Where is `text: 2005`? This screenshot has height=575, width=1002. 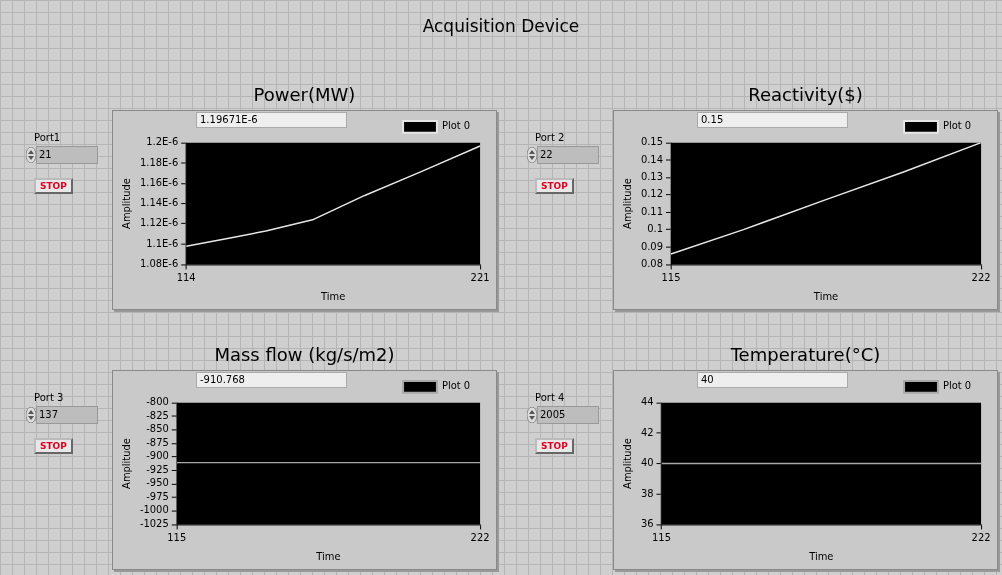 text: 2005 is located at coordinates (568, 415).